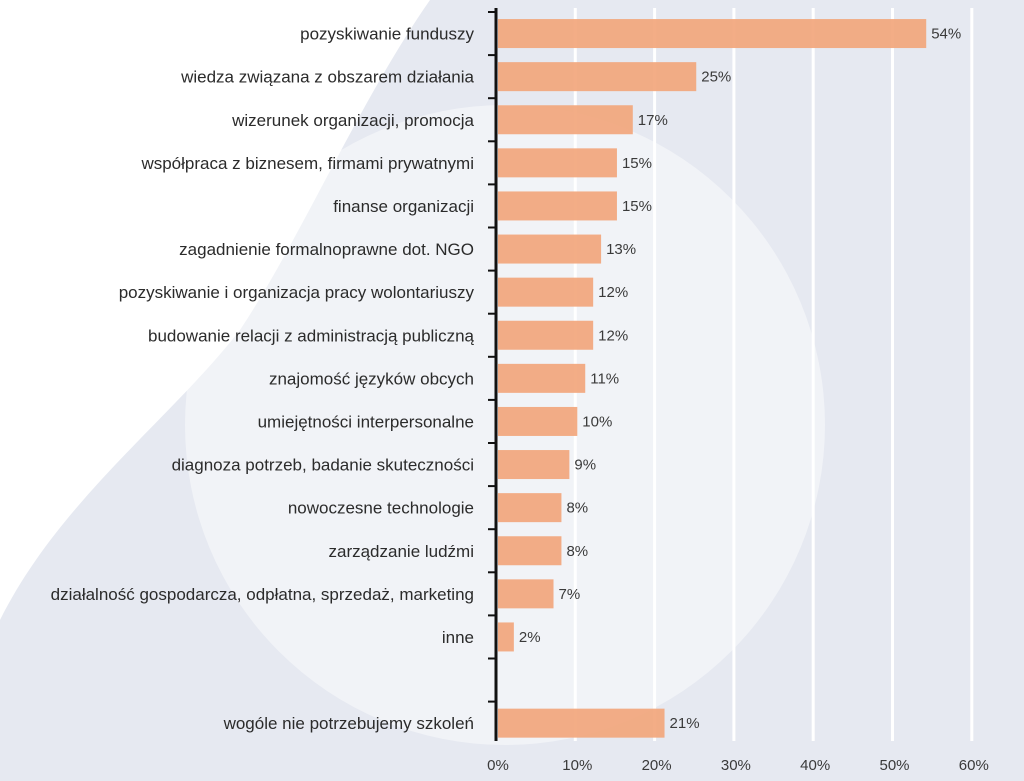 This screenshot has width=1024, height=781. What do you see at coordinates (327, 77) in the screenshot?
I see `category-label: wiedza związana z obszarem działania` at bounding box center [327, 77].